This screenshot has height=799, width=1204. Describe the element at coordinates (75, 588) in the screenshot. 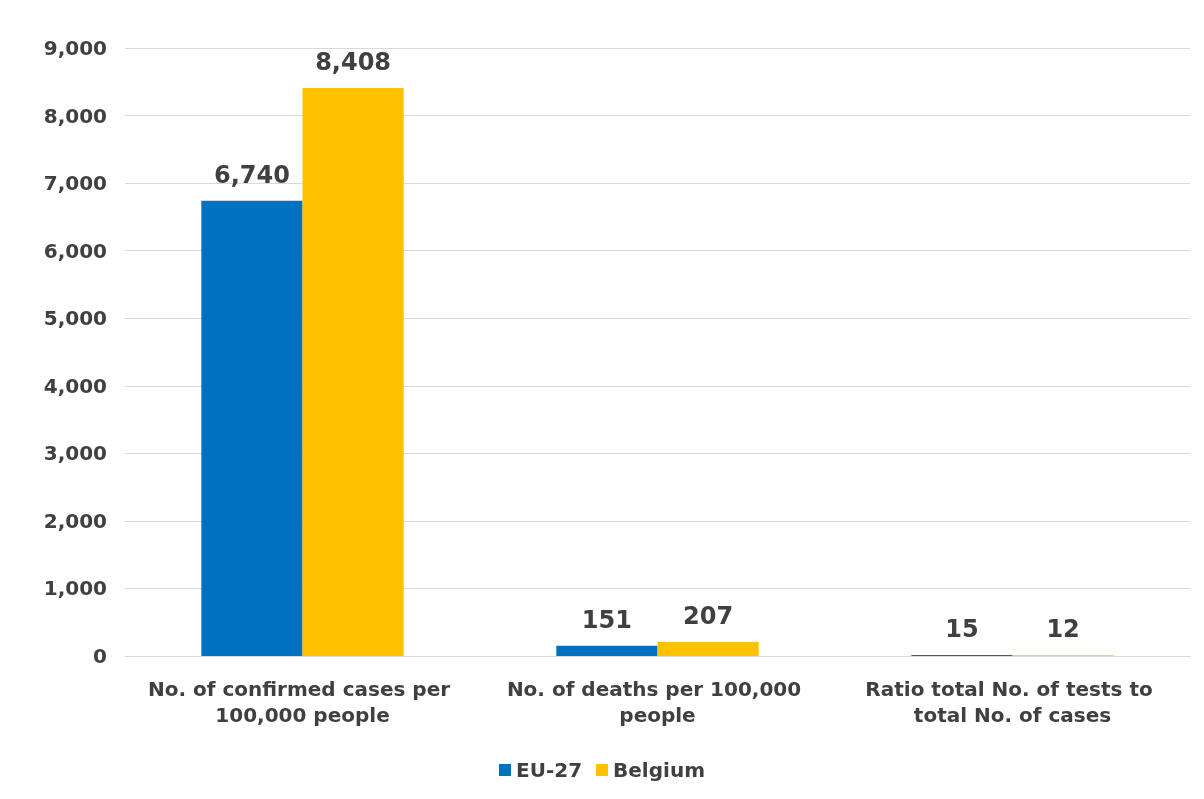

I see `y-tick-label: 1,000` at that location.